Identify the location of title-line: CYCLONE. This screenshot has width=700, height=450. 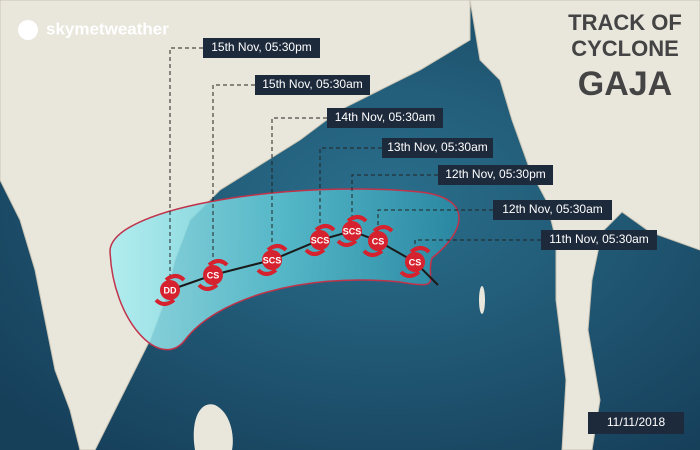
(625, 48).